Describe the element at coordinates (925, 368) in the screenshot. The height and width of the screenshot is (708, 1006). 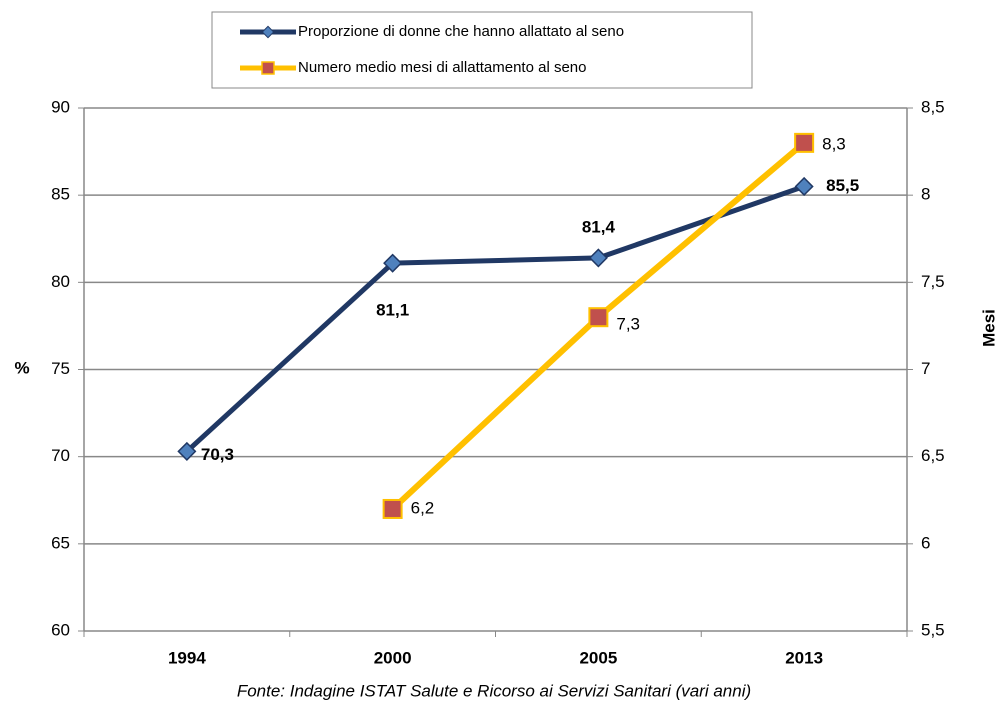
I see `y2-tick-label: 7` at that location.